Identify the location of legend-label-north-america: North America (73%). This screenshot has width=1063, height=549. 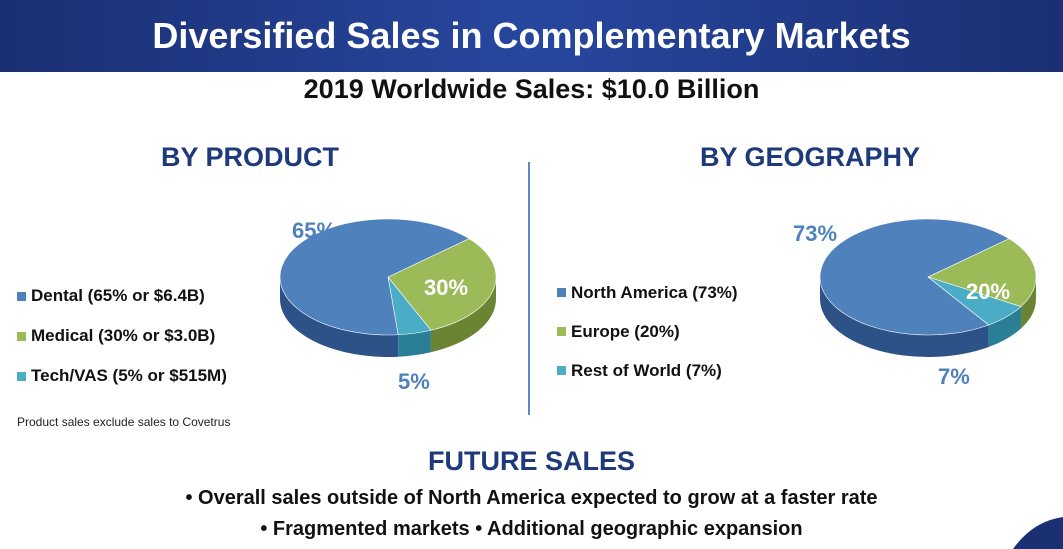
(654, 292).